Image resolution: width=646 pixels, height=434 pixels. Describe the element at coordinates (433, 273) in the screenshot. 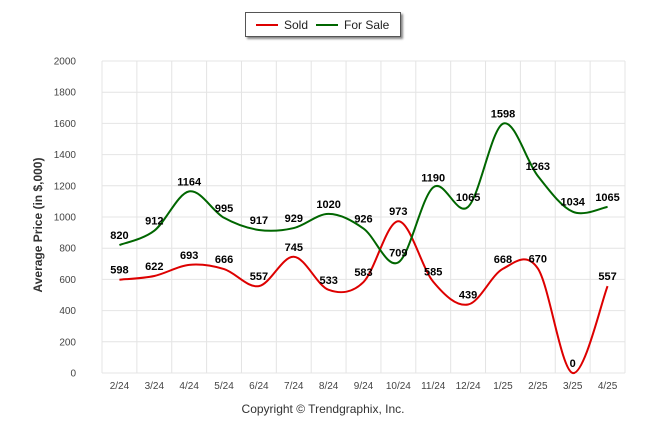

I see `data-label: 585` at that location.